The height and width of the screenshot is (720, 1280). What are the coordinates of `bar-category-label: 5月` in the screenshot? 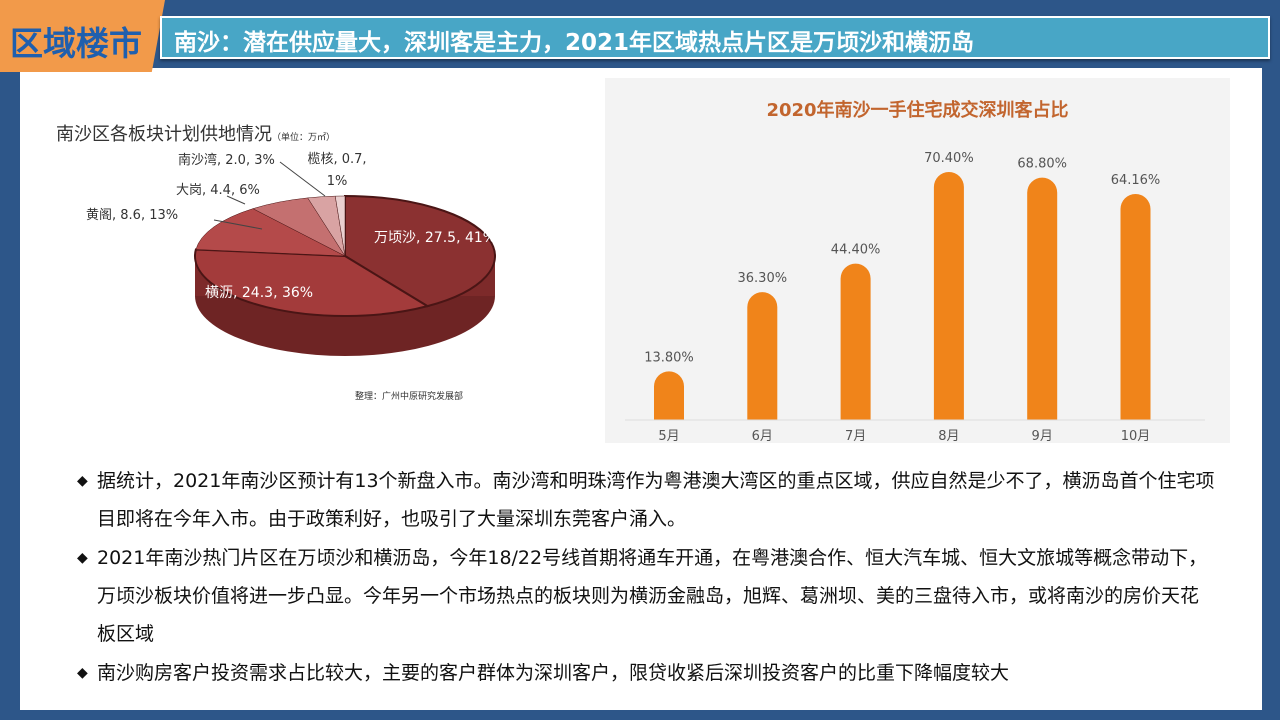 It's located at (668, 436).